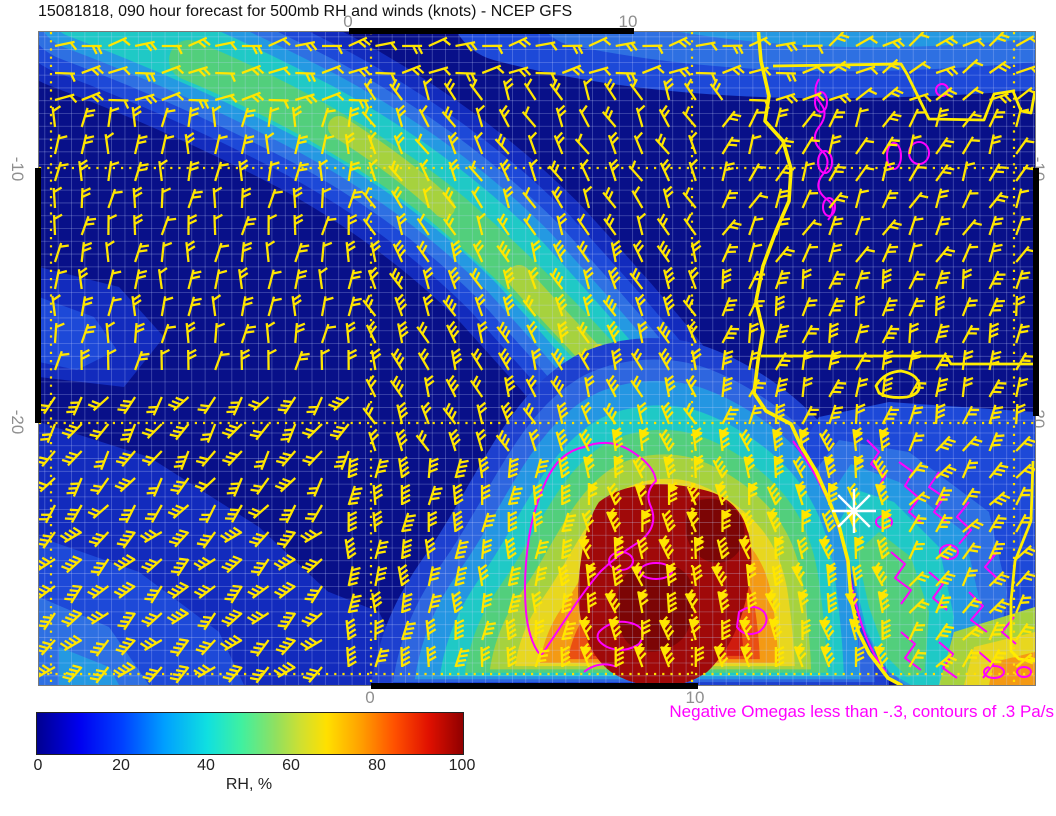  What do you see at coordinates (854, 511) in the screenshot?
I see `star-marker` at bounding box center [854, 511].